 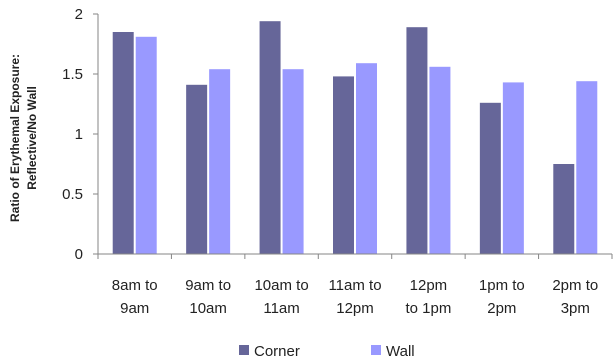 What do you see at coordinates (72, 74) in the screenshot?
I see `y-tick-label: 1.5` at bounding box center [72, 74].